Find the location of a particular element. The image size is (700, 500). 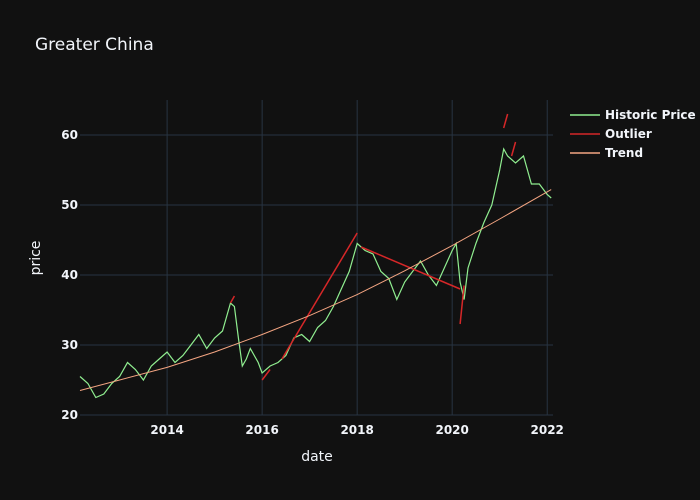

legend-label-historic-price: Historic Price is located at coordinates (650, 115).